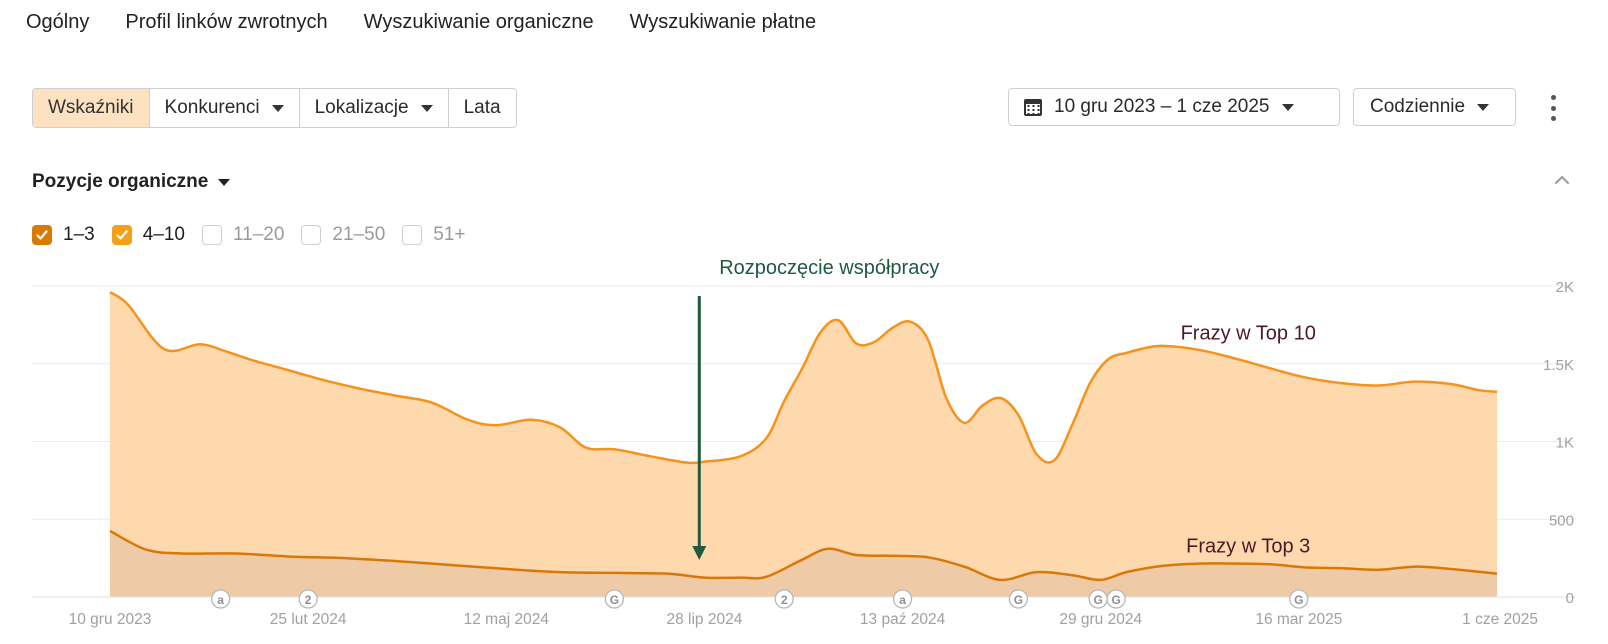  What do you see at coordinates (79, 234) in the screenshot?
I see `legend-label-1-3: 1–3` at bounding box center [79, 234].